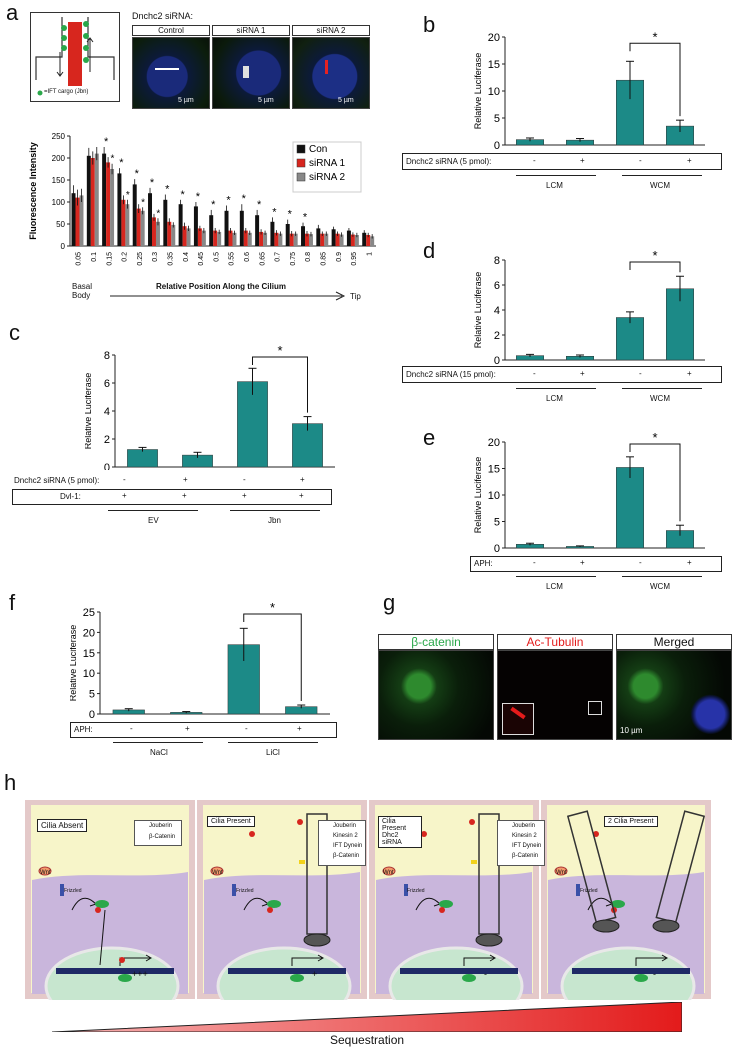 Image resolution: width=735 pixels, height=1050 pixels. I want to click on cell-3-legend: Jouberin Kinesin 2 IFT Dynein β-Catenin, so click(521, 843).